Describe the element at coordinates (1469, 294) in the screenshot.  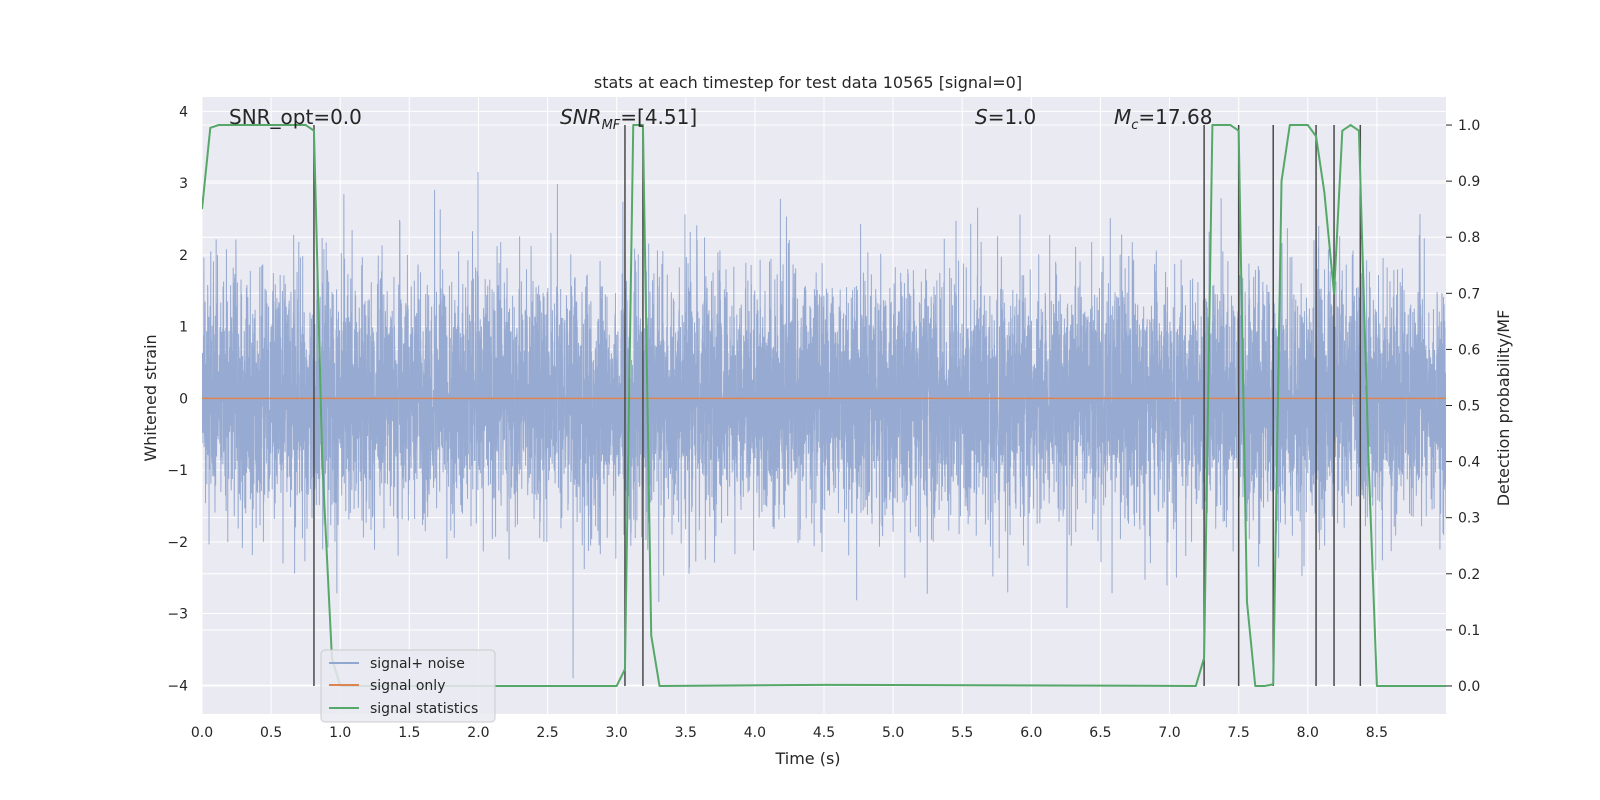
I see `y2-tick-label: 0.7` at that location.